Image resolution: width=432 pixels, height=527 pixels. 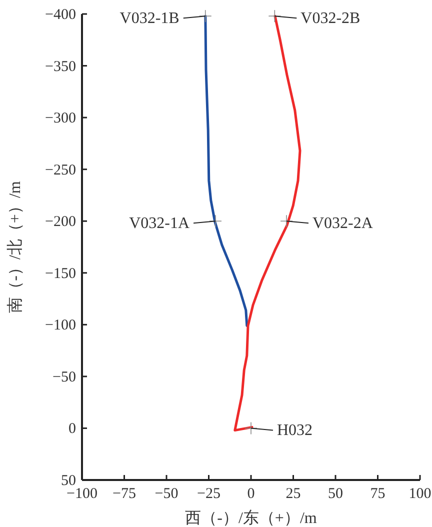 I want to click on annotation: H032, so click(x=295, y=431).